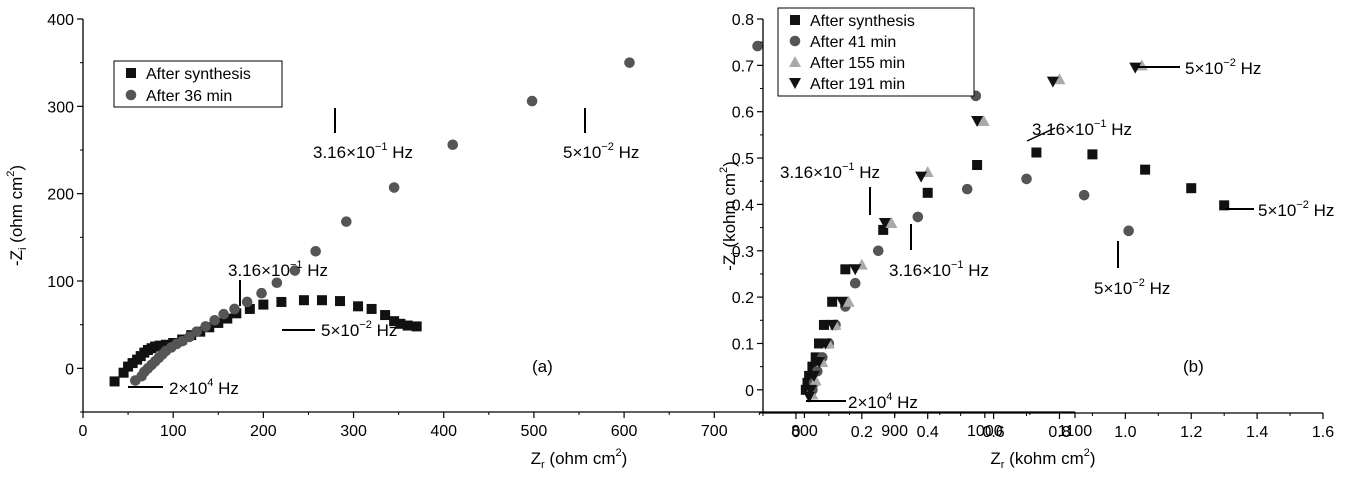  Describe the element at coordinates (1191, 432) in the screenshot. I see `x-tick-label: 1.2` at that location.